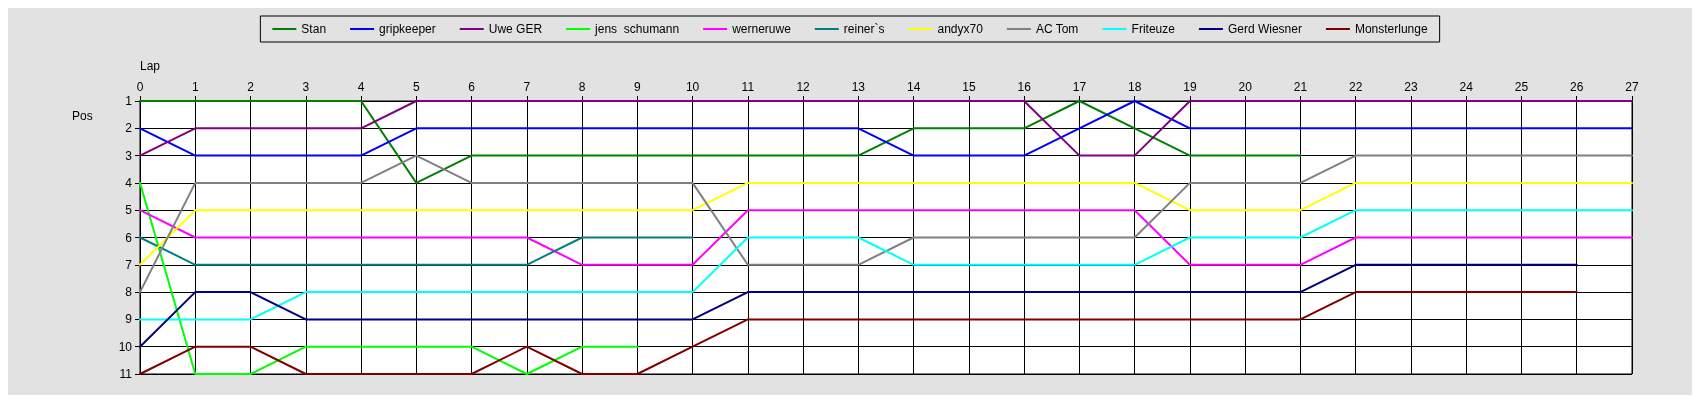 The width and height of the screenshot is (1700, 403). What do you see at coordinates (1245, 87) in the screenshot?
I see `x-tick-label: 20` at bounding box center [1245, 87].